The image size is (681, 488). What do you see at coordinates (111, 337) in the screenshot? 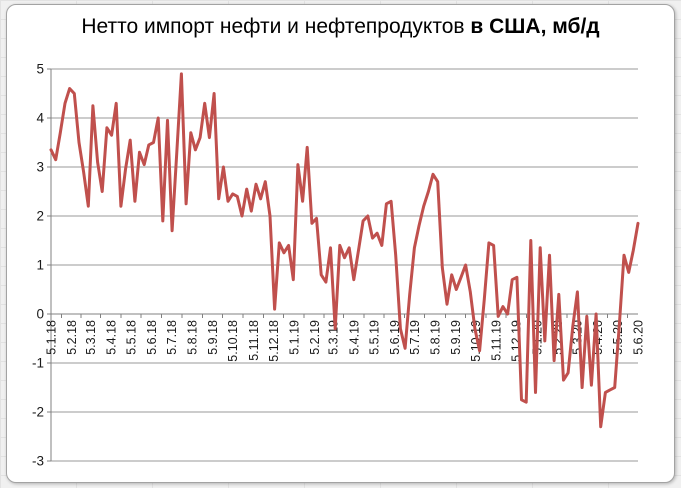
I see `x-tick-label: 5.4.18` at bounding box center [111, 337].